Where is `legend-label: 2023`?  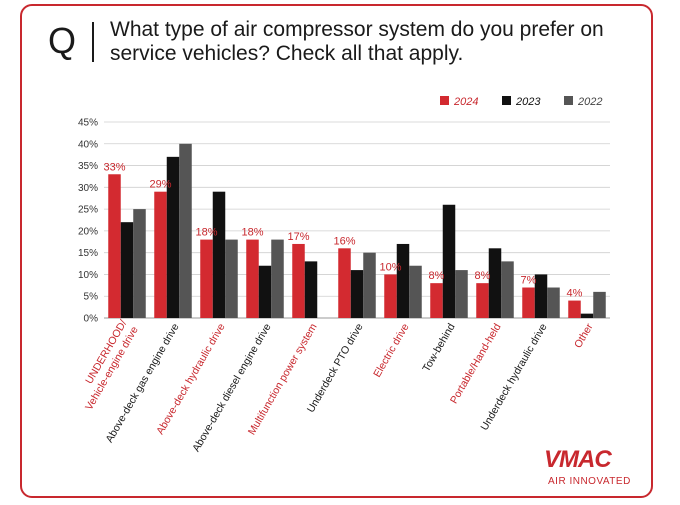 legend-label: 2023 is located at coordinates (528, 102).